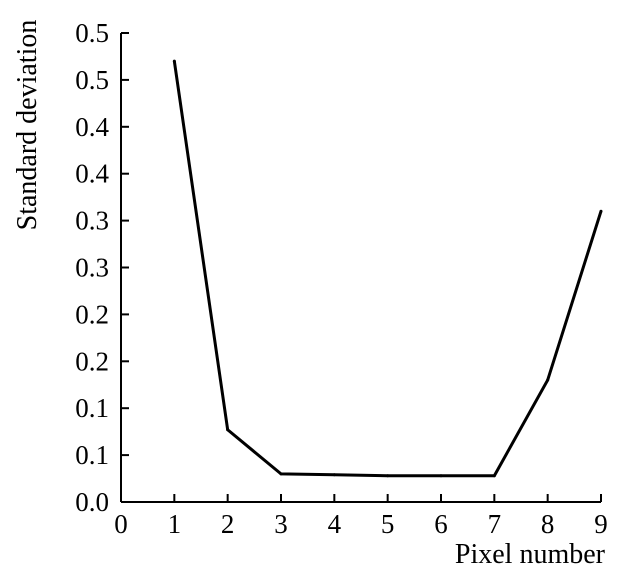 Image resolution: width=625 pixels, height=575 pixels. What do you see at coordinates (175, 524) in the screenshot?
I see `x-tick-label: 1` at bounding box center [175, 524].